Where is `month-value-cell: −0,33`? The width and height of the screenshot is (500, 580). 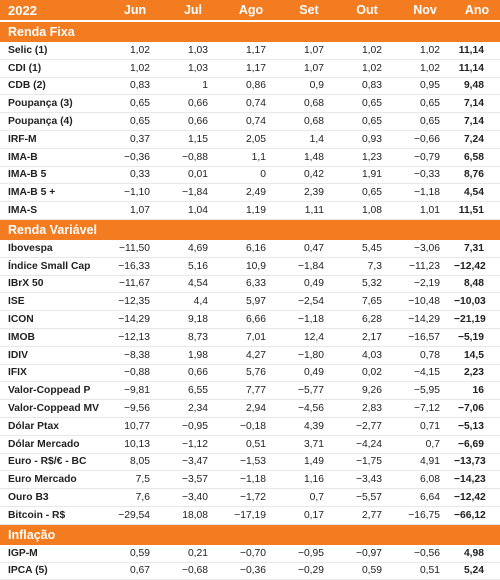
month-value-cell: −0,33 is located at coordinates (425, 175).